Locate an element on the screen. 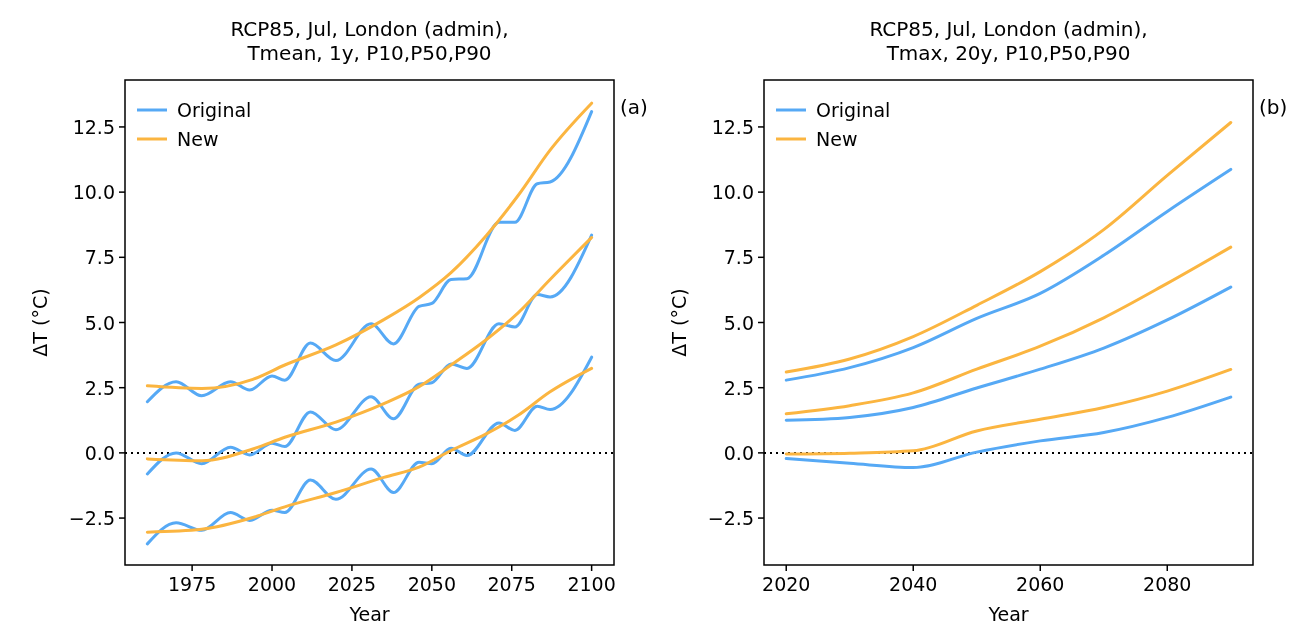 The height and width of the screenshot is (632, 1296). chart-title: RCP85, Jul, London (admin), Tmax, 20y, P10,P50,P90 is located at coordinates (1008, 41).